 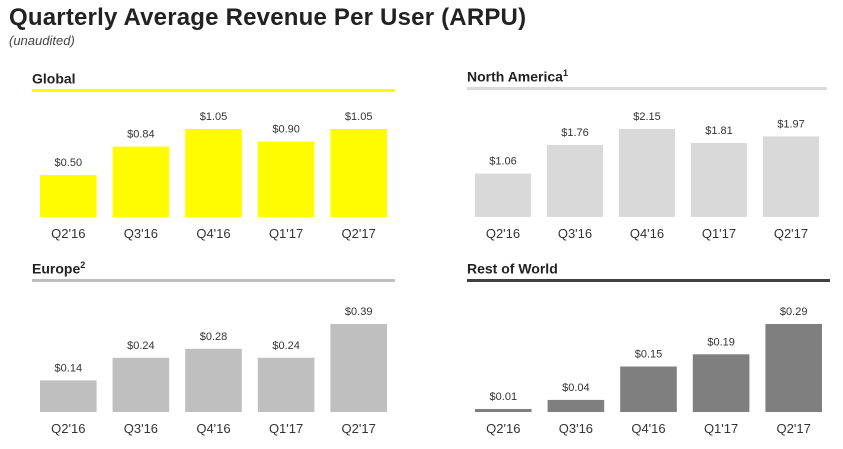 What do you see at coordinates (214, 337) in the screenshot?
I see `data-label: $0.28` at bounding box center [214, 337].